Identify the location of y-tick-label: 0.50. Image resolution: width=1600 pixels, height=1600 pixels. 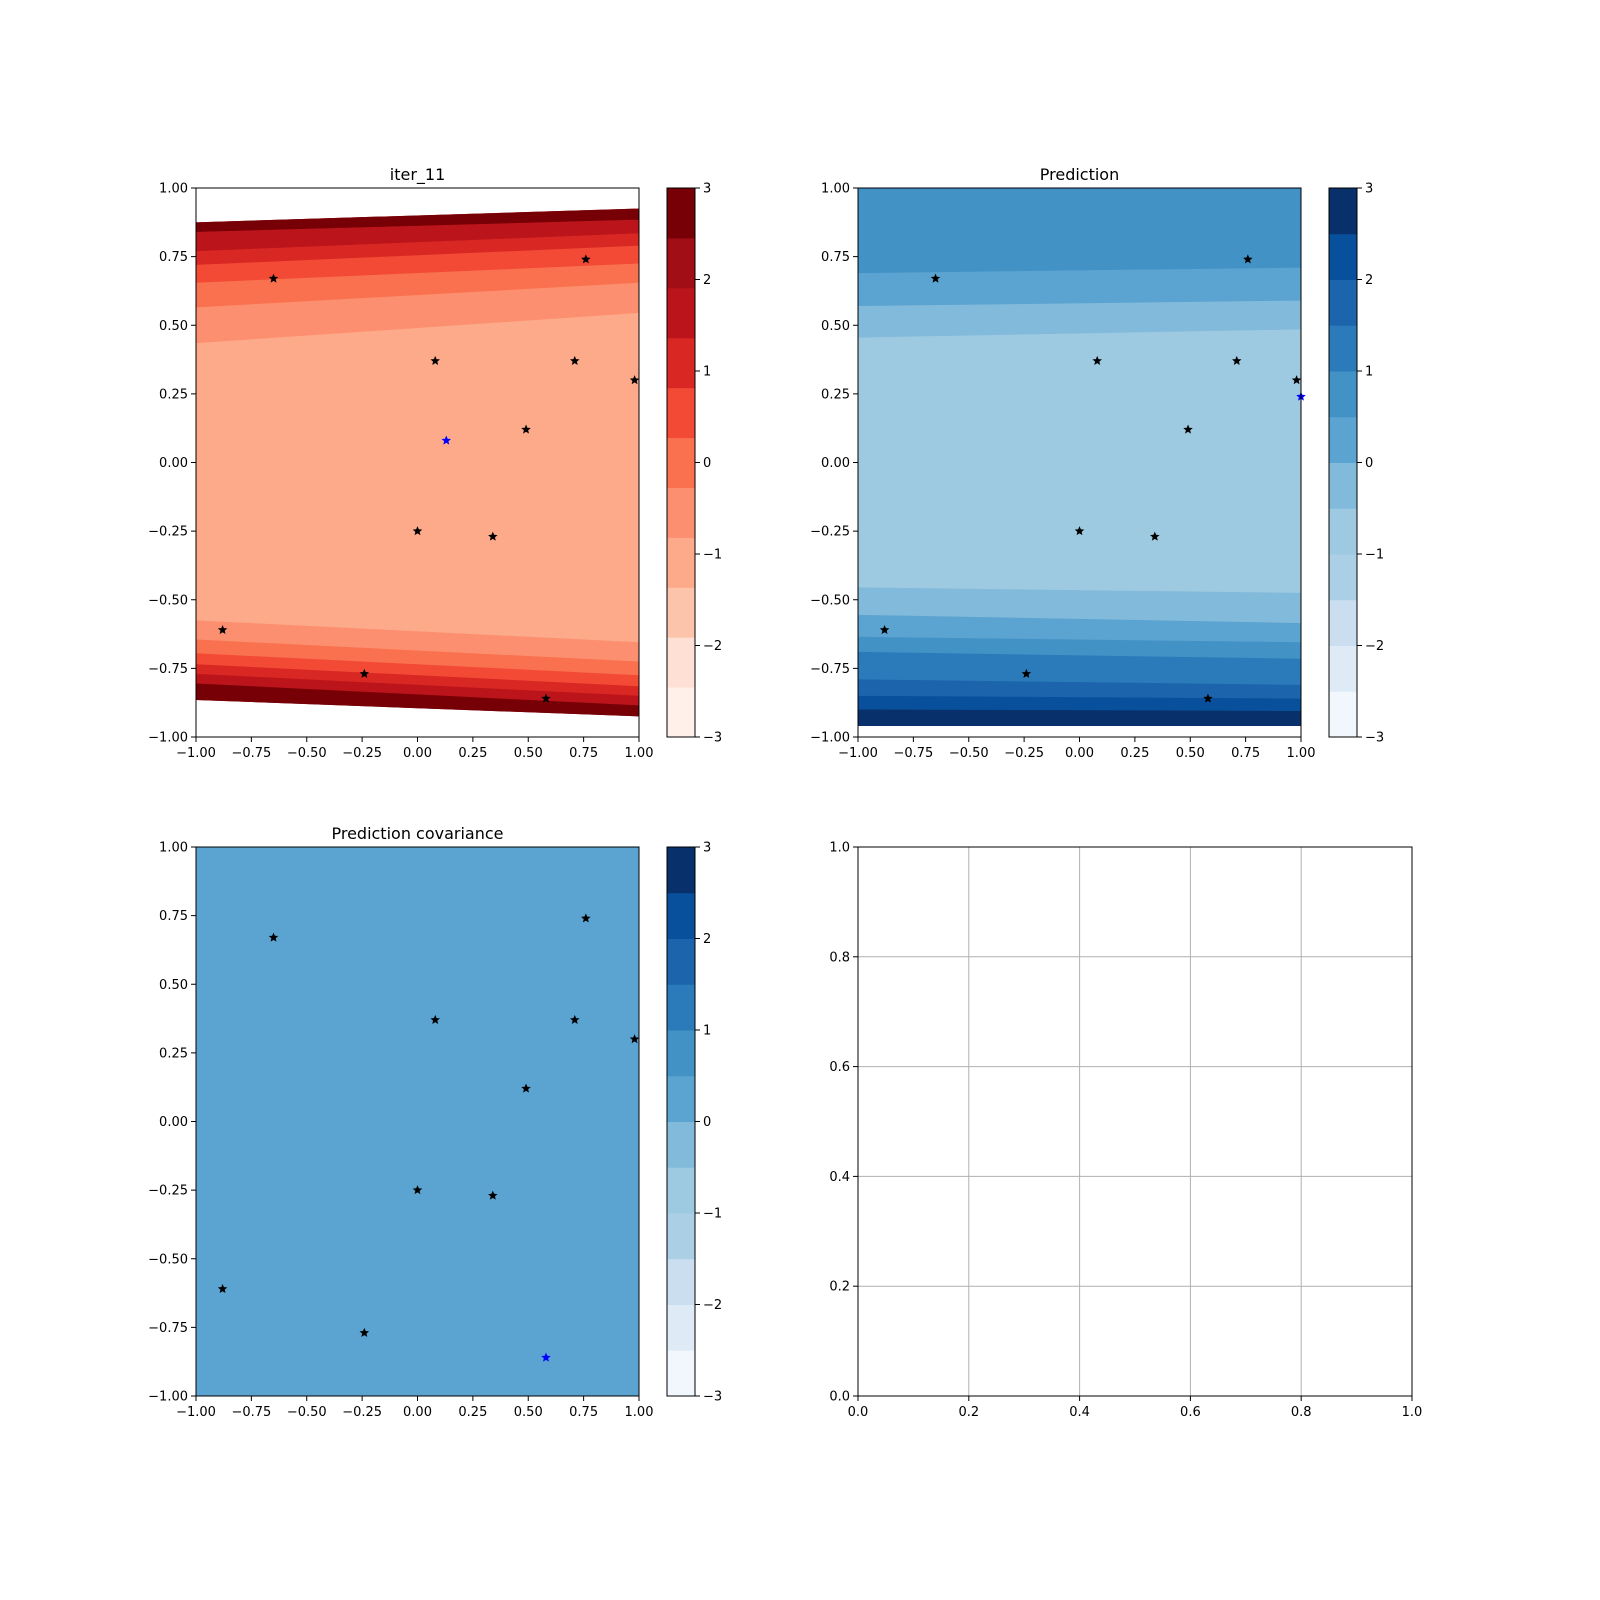
(835, 326).